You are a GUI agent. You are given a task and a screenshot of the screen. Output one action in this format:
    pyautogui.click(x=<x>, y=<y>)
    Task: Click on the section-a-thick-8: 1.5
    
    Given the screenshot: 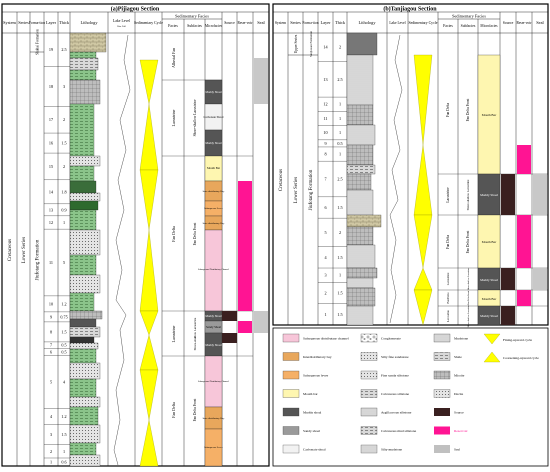 What is the action you would take?
    pyautogui.click(x=63, y=331)
    